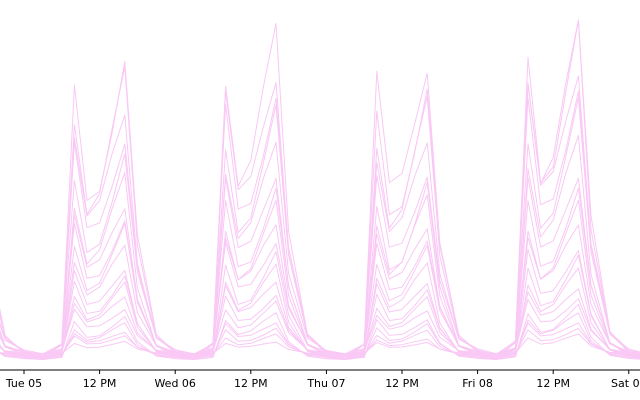 This screenshot has width=640, height=400. I want to click on x-tick-label: Wed 06, so click(174, 383).